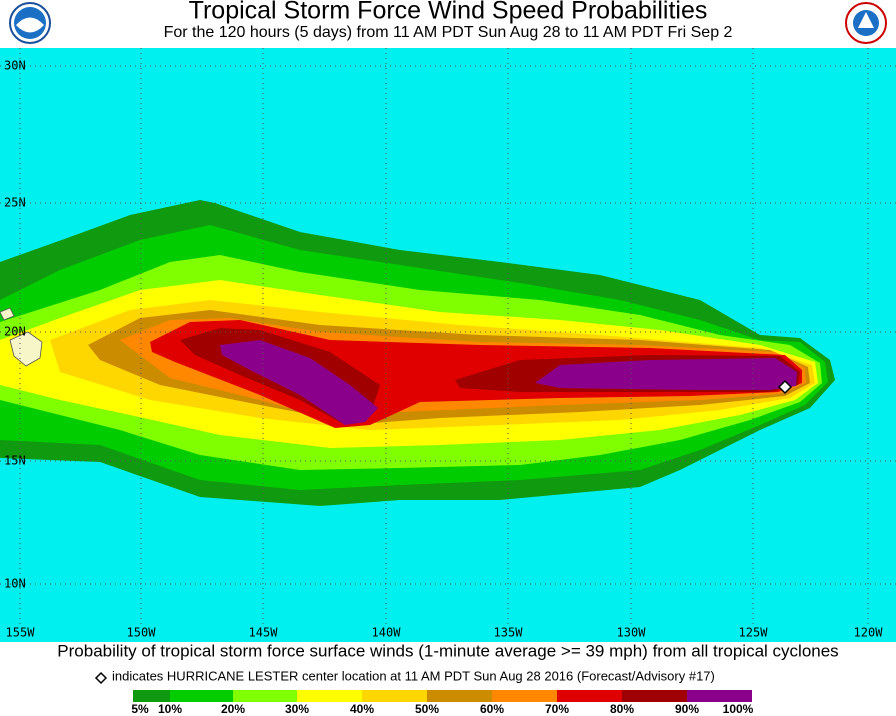 The height and width of the screenshot is (716, 896). Describe the element at coordinates (557, 709) in the screenshot. I see `legend-label: 70%` at that location.